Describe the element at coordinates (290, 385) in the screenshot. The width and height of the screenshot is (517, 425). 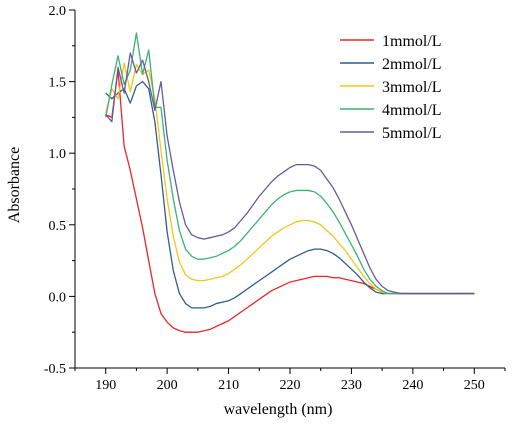
I see `x-tick-label: 220` at that location.